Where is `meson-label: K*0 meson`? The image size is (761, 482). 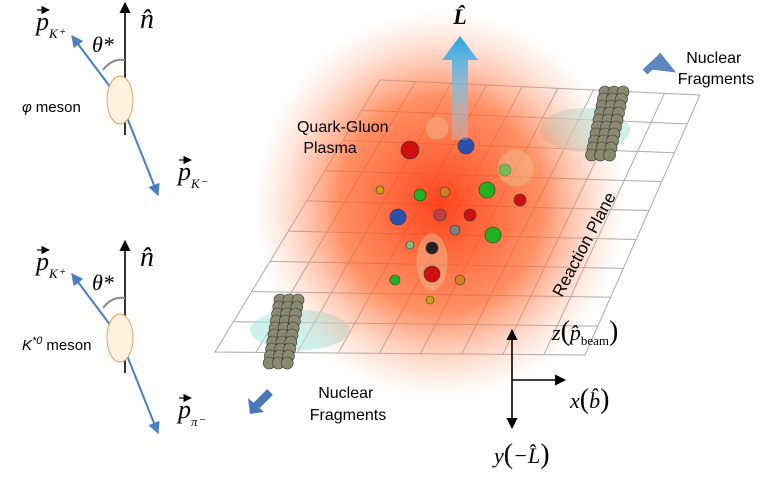 meson-label: K*0 meson is located at coordinates (56, 344).